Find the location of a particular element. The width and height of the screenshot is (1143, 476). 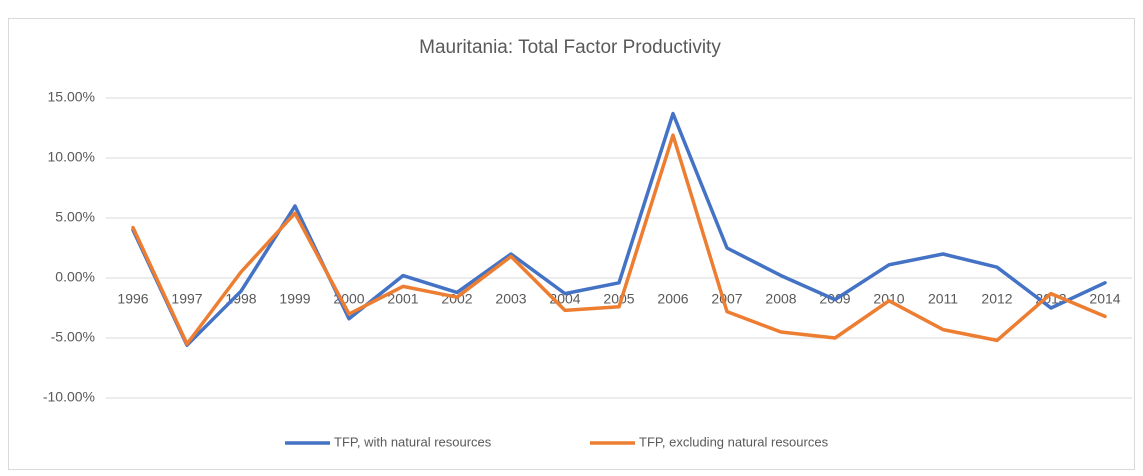

x-tick-label: 1997 is located at coordinates (186, 299).